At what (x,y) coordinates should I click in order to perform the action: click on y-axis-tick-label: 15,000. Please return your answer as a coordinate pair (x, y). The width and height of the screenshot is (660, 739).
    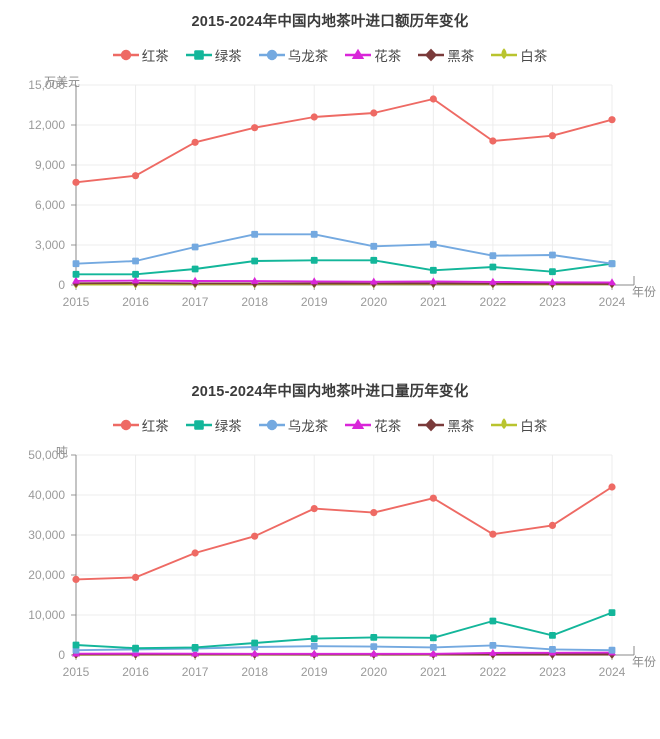
    Looking at the image, I should click on (46, 85).